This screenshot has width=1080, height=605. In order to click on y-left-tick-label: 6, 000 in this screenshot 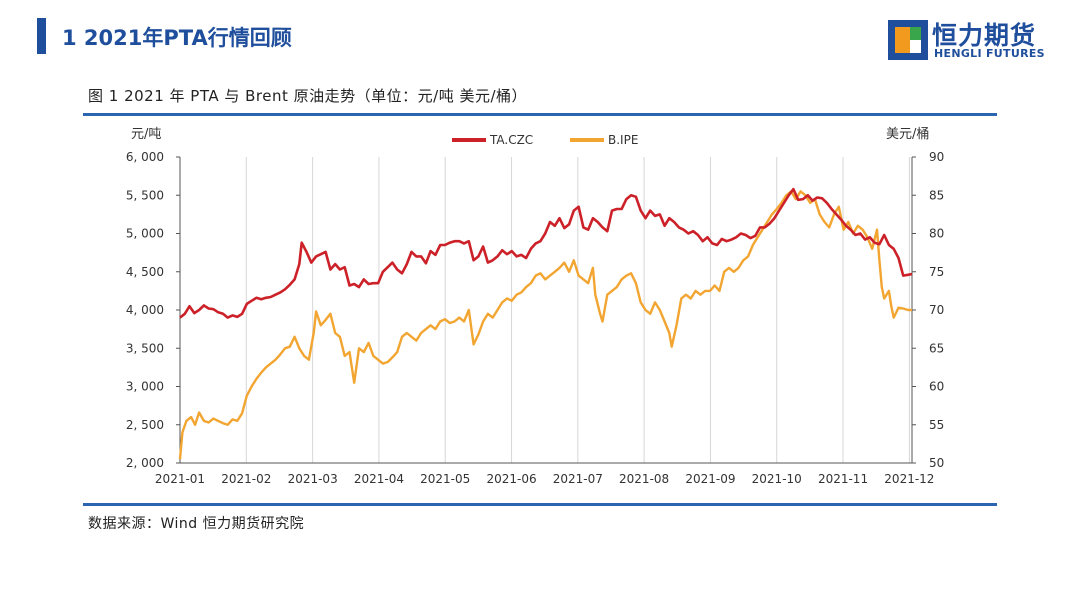, I will do `click(145, 157)`.